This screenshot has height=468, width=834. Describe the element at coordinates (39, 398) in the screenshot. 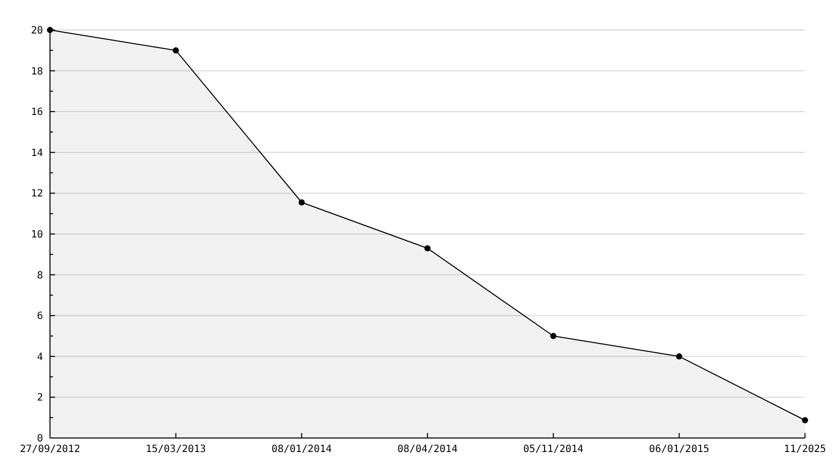

I see `y-tick-label: 2` at that location.